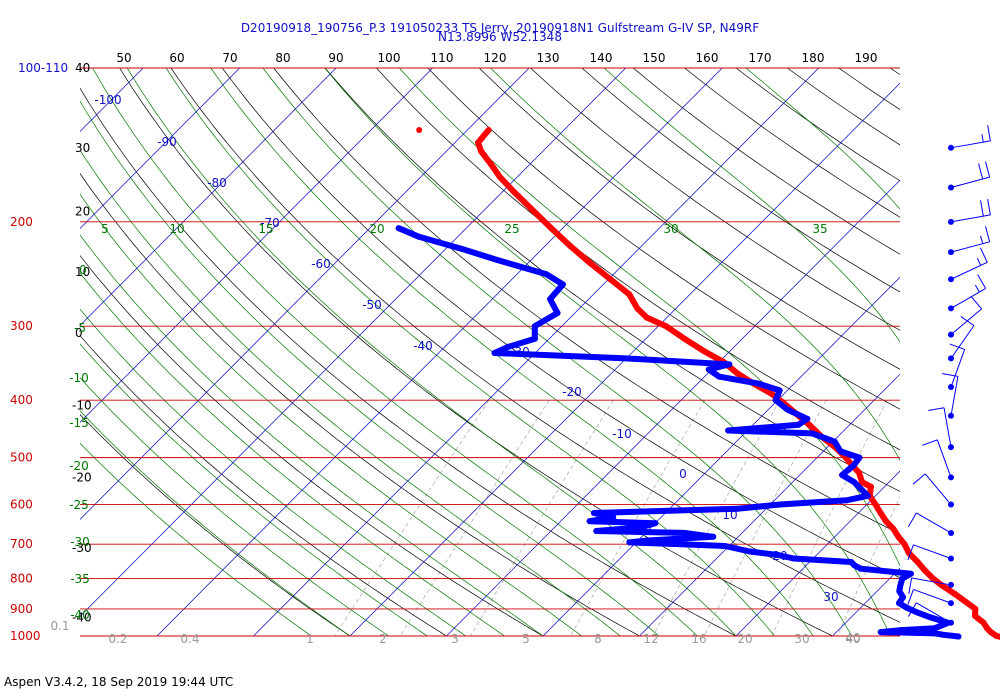 The height and width of the screenshot is (700, 1000). I want to click on moist-adiabat-label: -15, so click(79, 423).